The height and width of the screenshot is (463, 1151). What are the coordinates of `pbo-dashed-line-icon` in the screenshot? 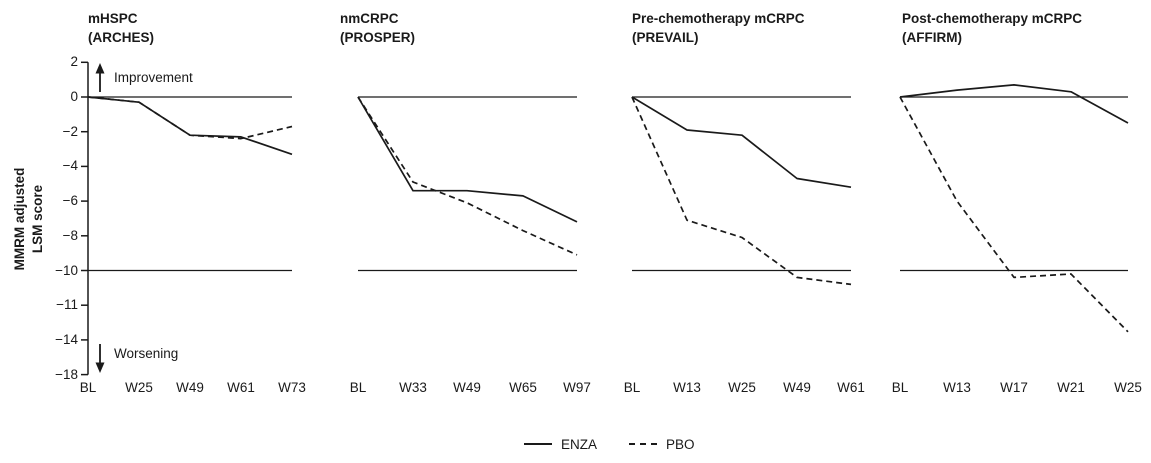 It's located at (643, 444).